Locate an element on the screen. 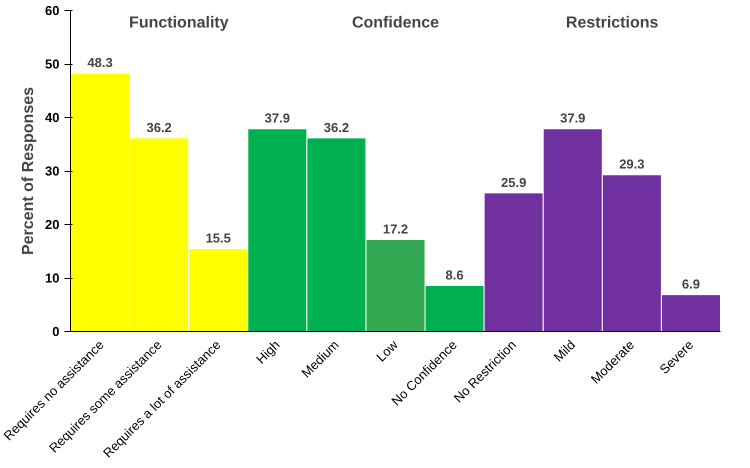 The height and width of the screenshot is (468, 750). y-tick-label: 40 is located at coordinates (52, 117).